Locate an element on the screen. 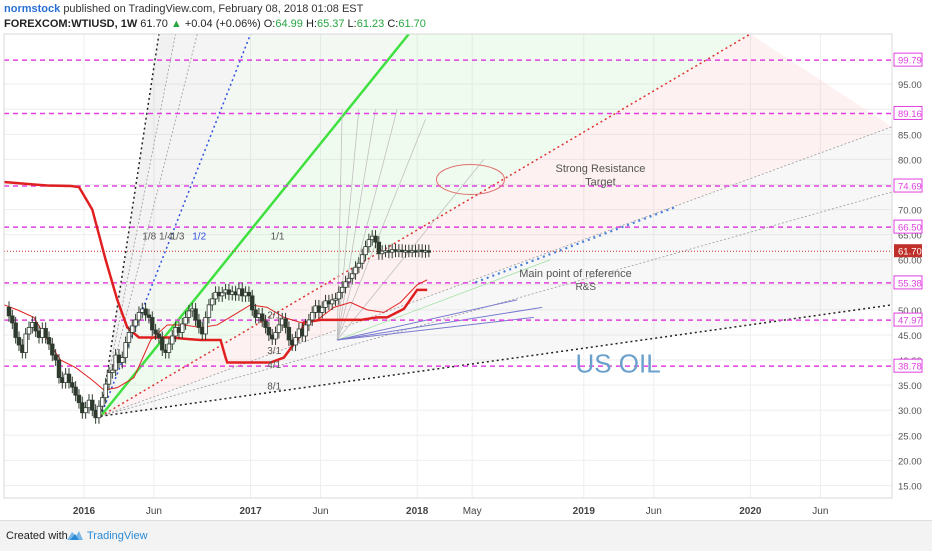  y-tick-label: 95.00 is located at coordinates (910, 85).